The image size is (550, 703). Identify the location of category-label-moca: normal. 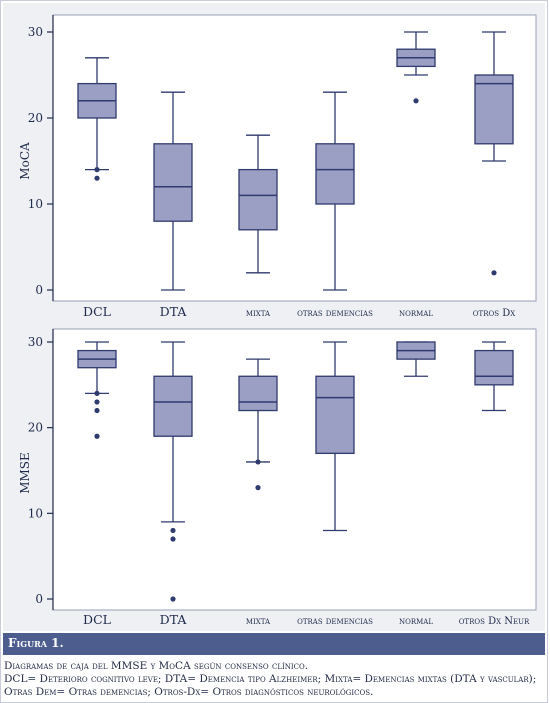
(416, 313).